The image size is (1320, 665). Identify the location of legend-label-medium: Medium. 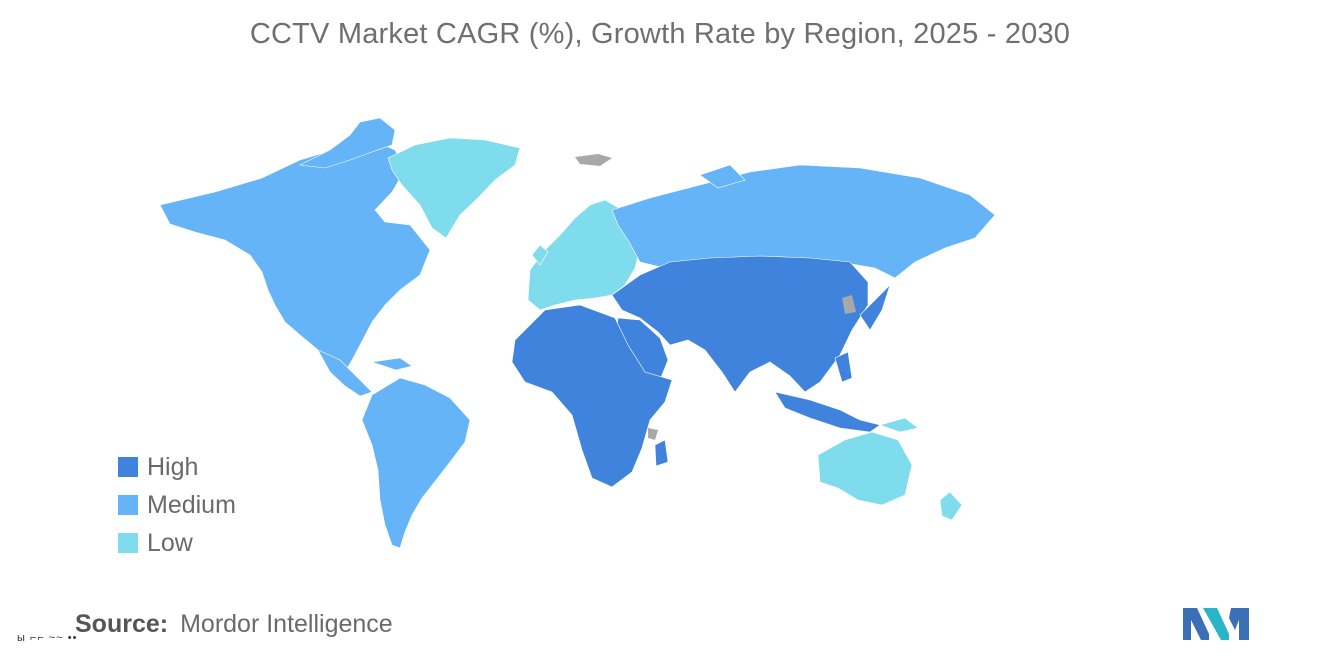
(191, 504).